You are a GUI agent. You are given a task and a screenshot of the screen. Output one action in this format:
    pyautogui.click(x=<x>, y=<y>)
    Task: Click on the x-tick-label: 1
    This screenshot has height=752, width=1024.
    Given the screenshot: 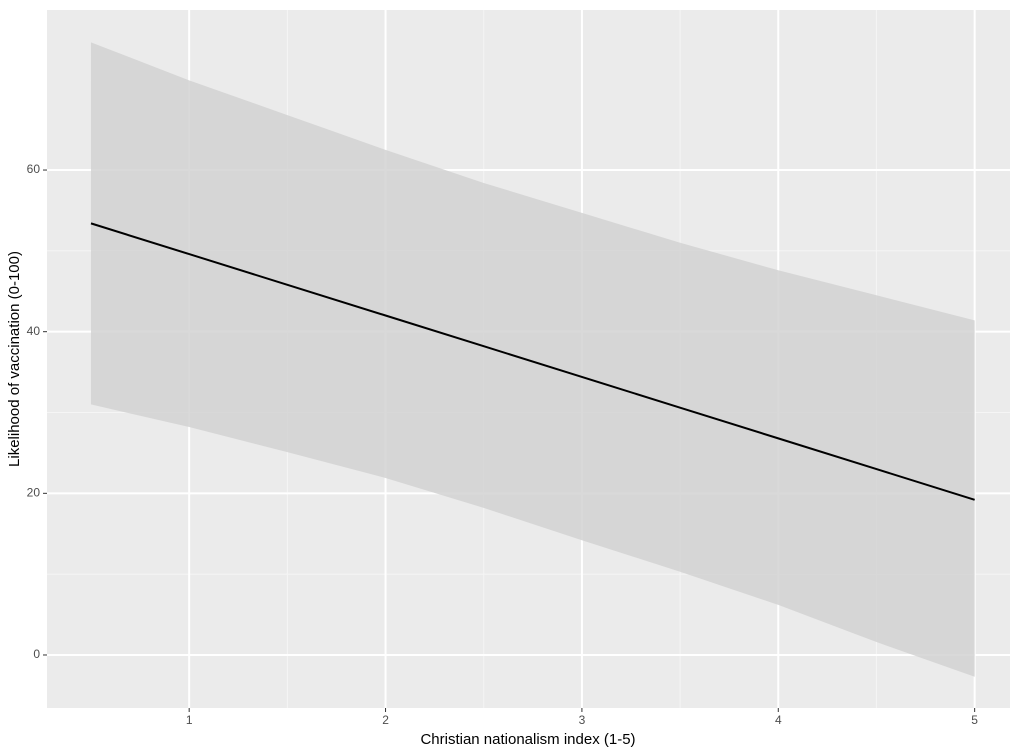 What is the action you would take?
    pyautogui.click(x=189, y=720)
    